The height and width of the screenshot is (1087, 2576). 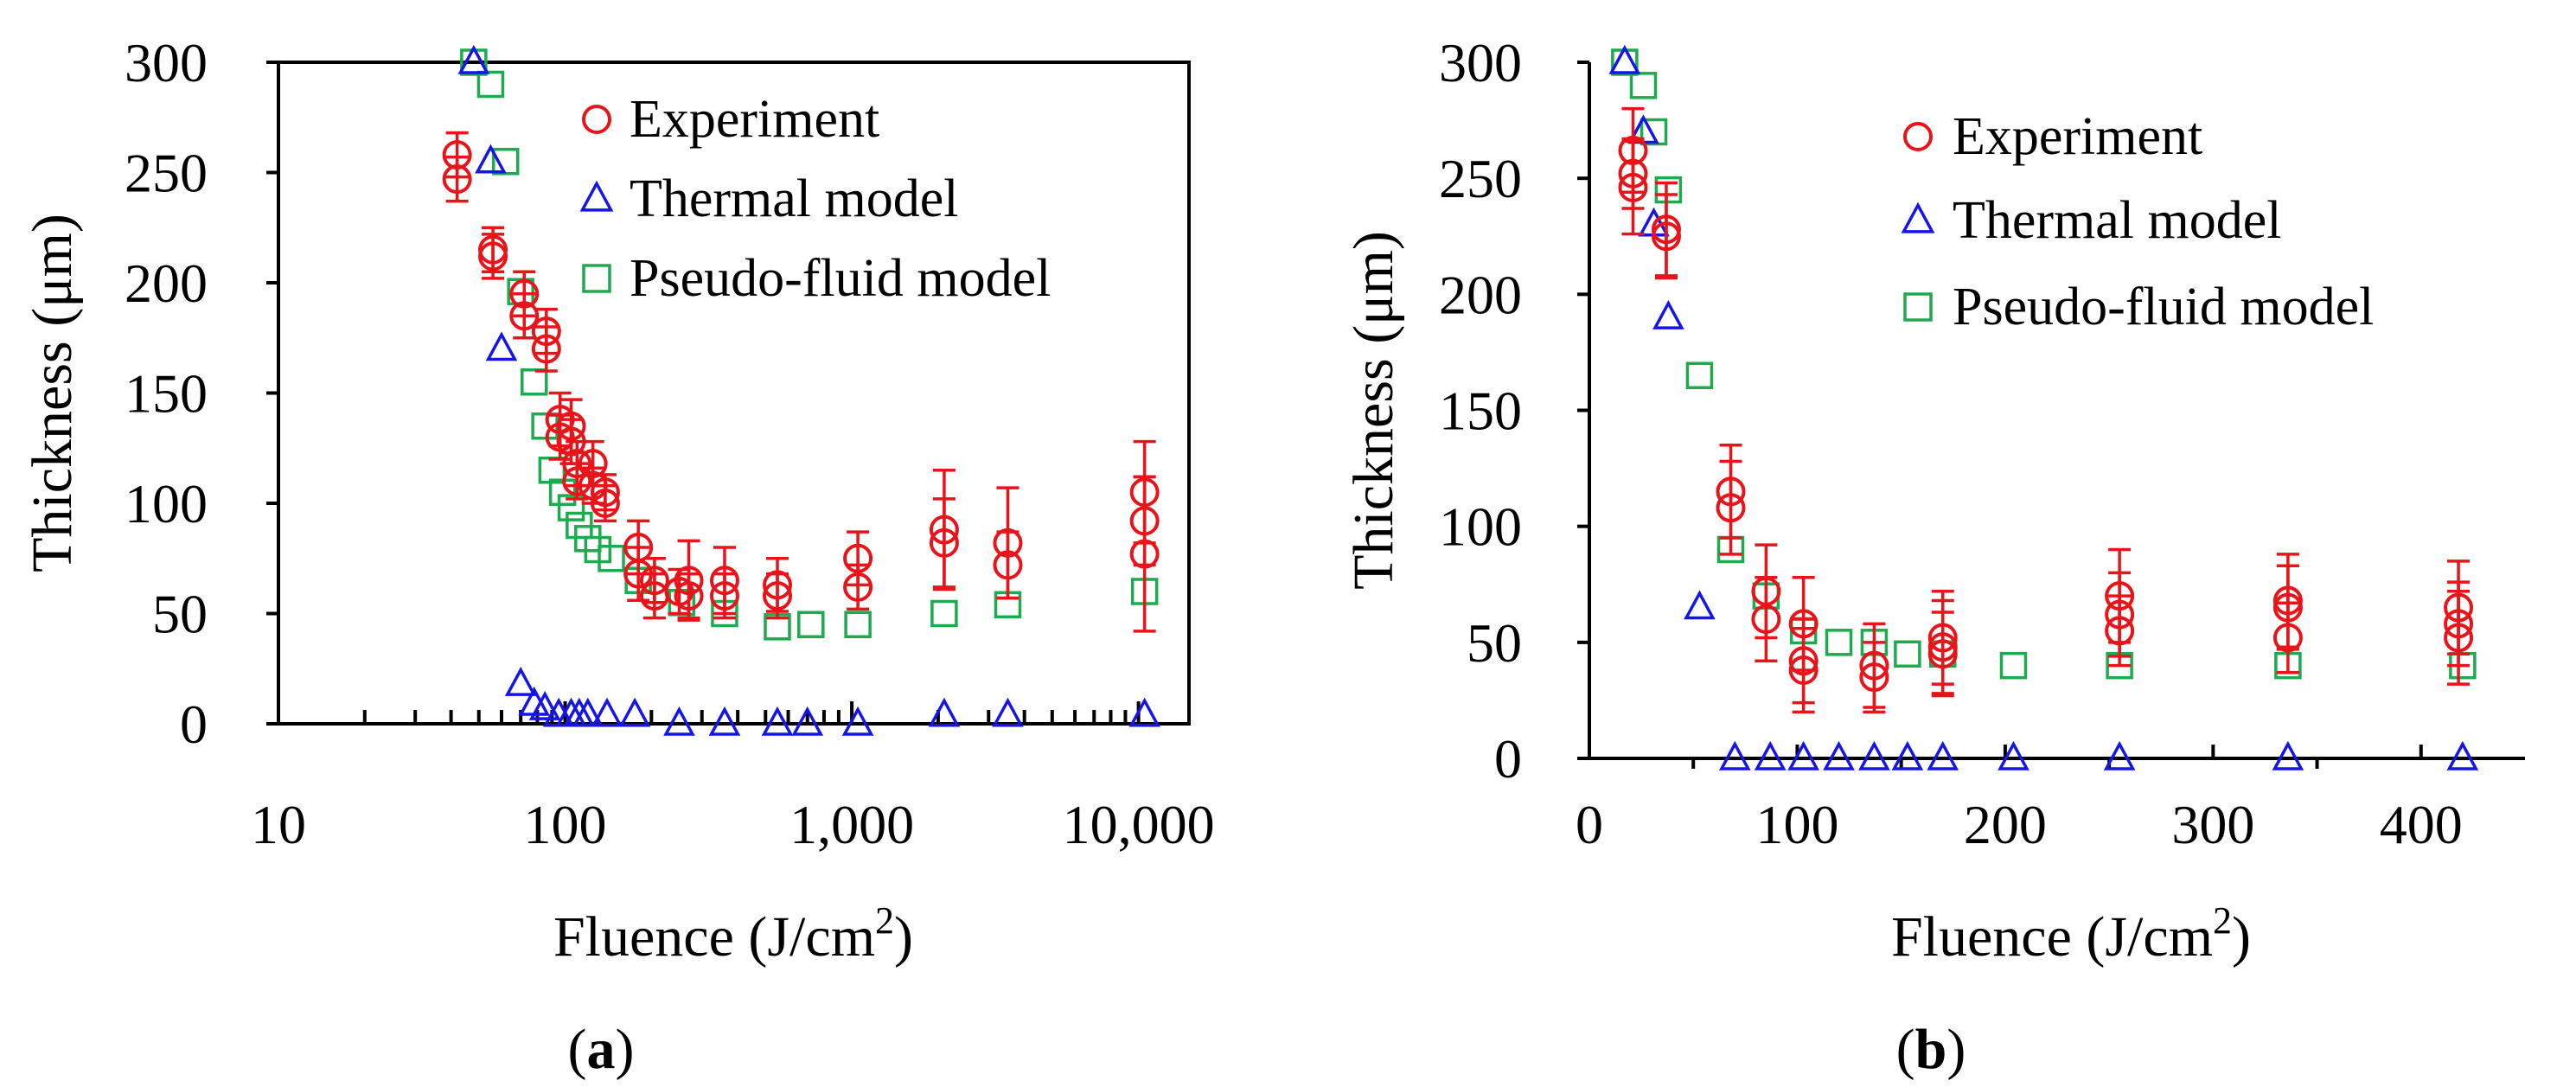 What do you see at coordinates (1906, 1049) in the screenshot?
I see `panel-label-open: (` at bounding box center [1906, 1049].